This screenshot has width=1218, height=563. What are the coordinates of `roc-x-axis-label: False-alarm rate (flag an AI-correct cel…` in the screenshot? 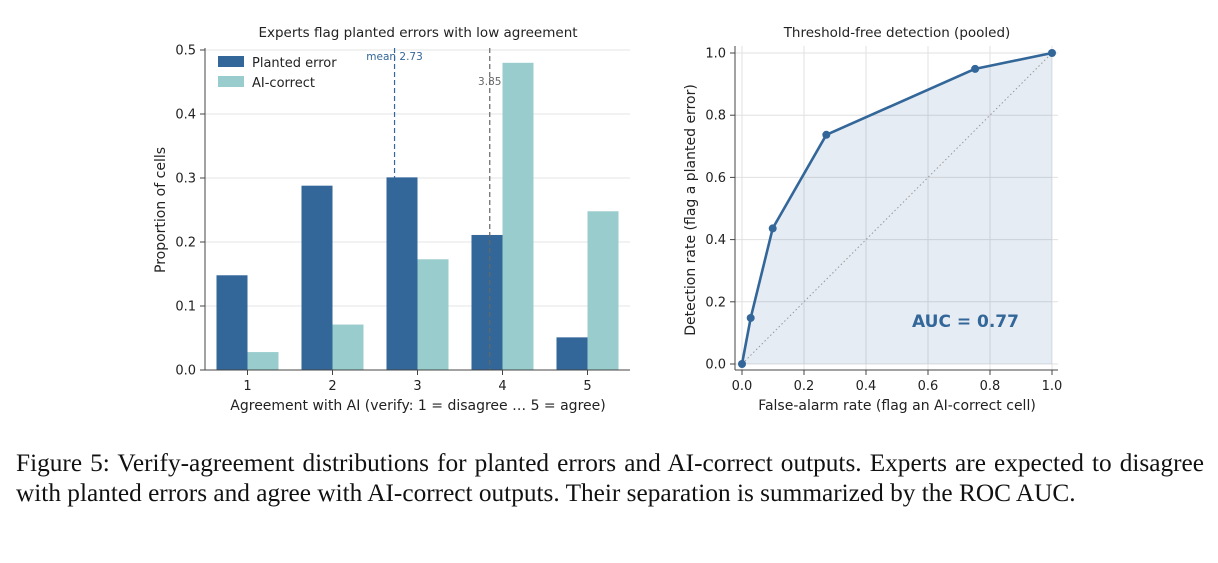 It's located at (897, 406).